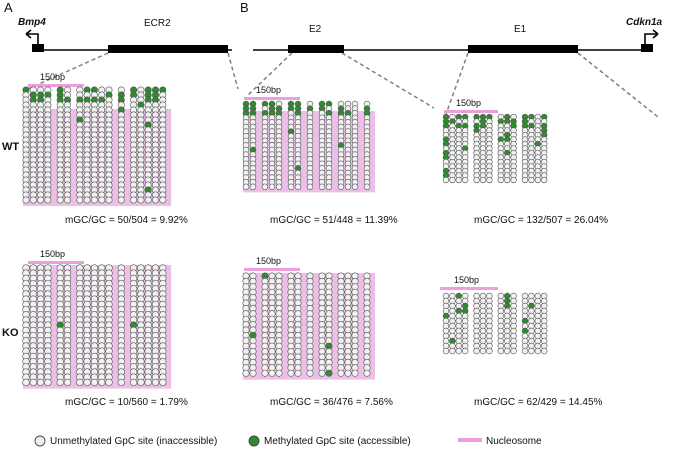  I want to click on scale-label-a-wt: 150bp, so click(52, 77).